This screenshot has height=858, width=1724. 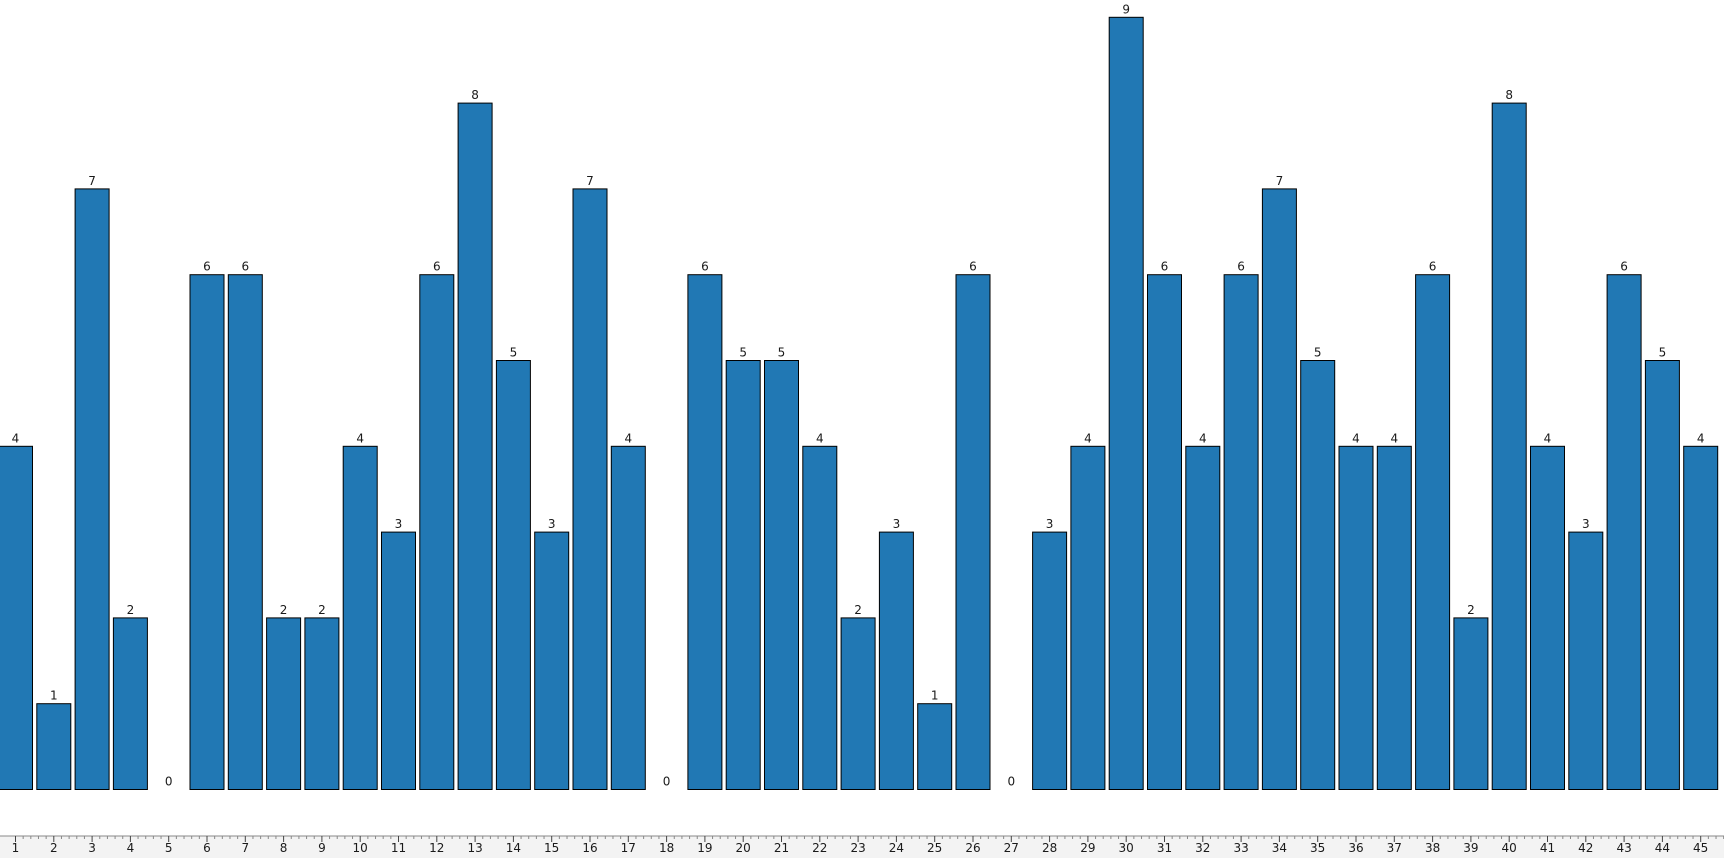 I want to click on data-label-36: 4, so click(x=1356, y=438).